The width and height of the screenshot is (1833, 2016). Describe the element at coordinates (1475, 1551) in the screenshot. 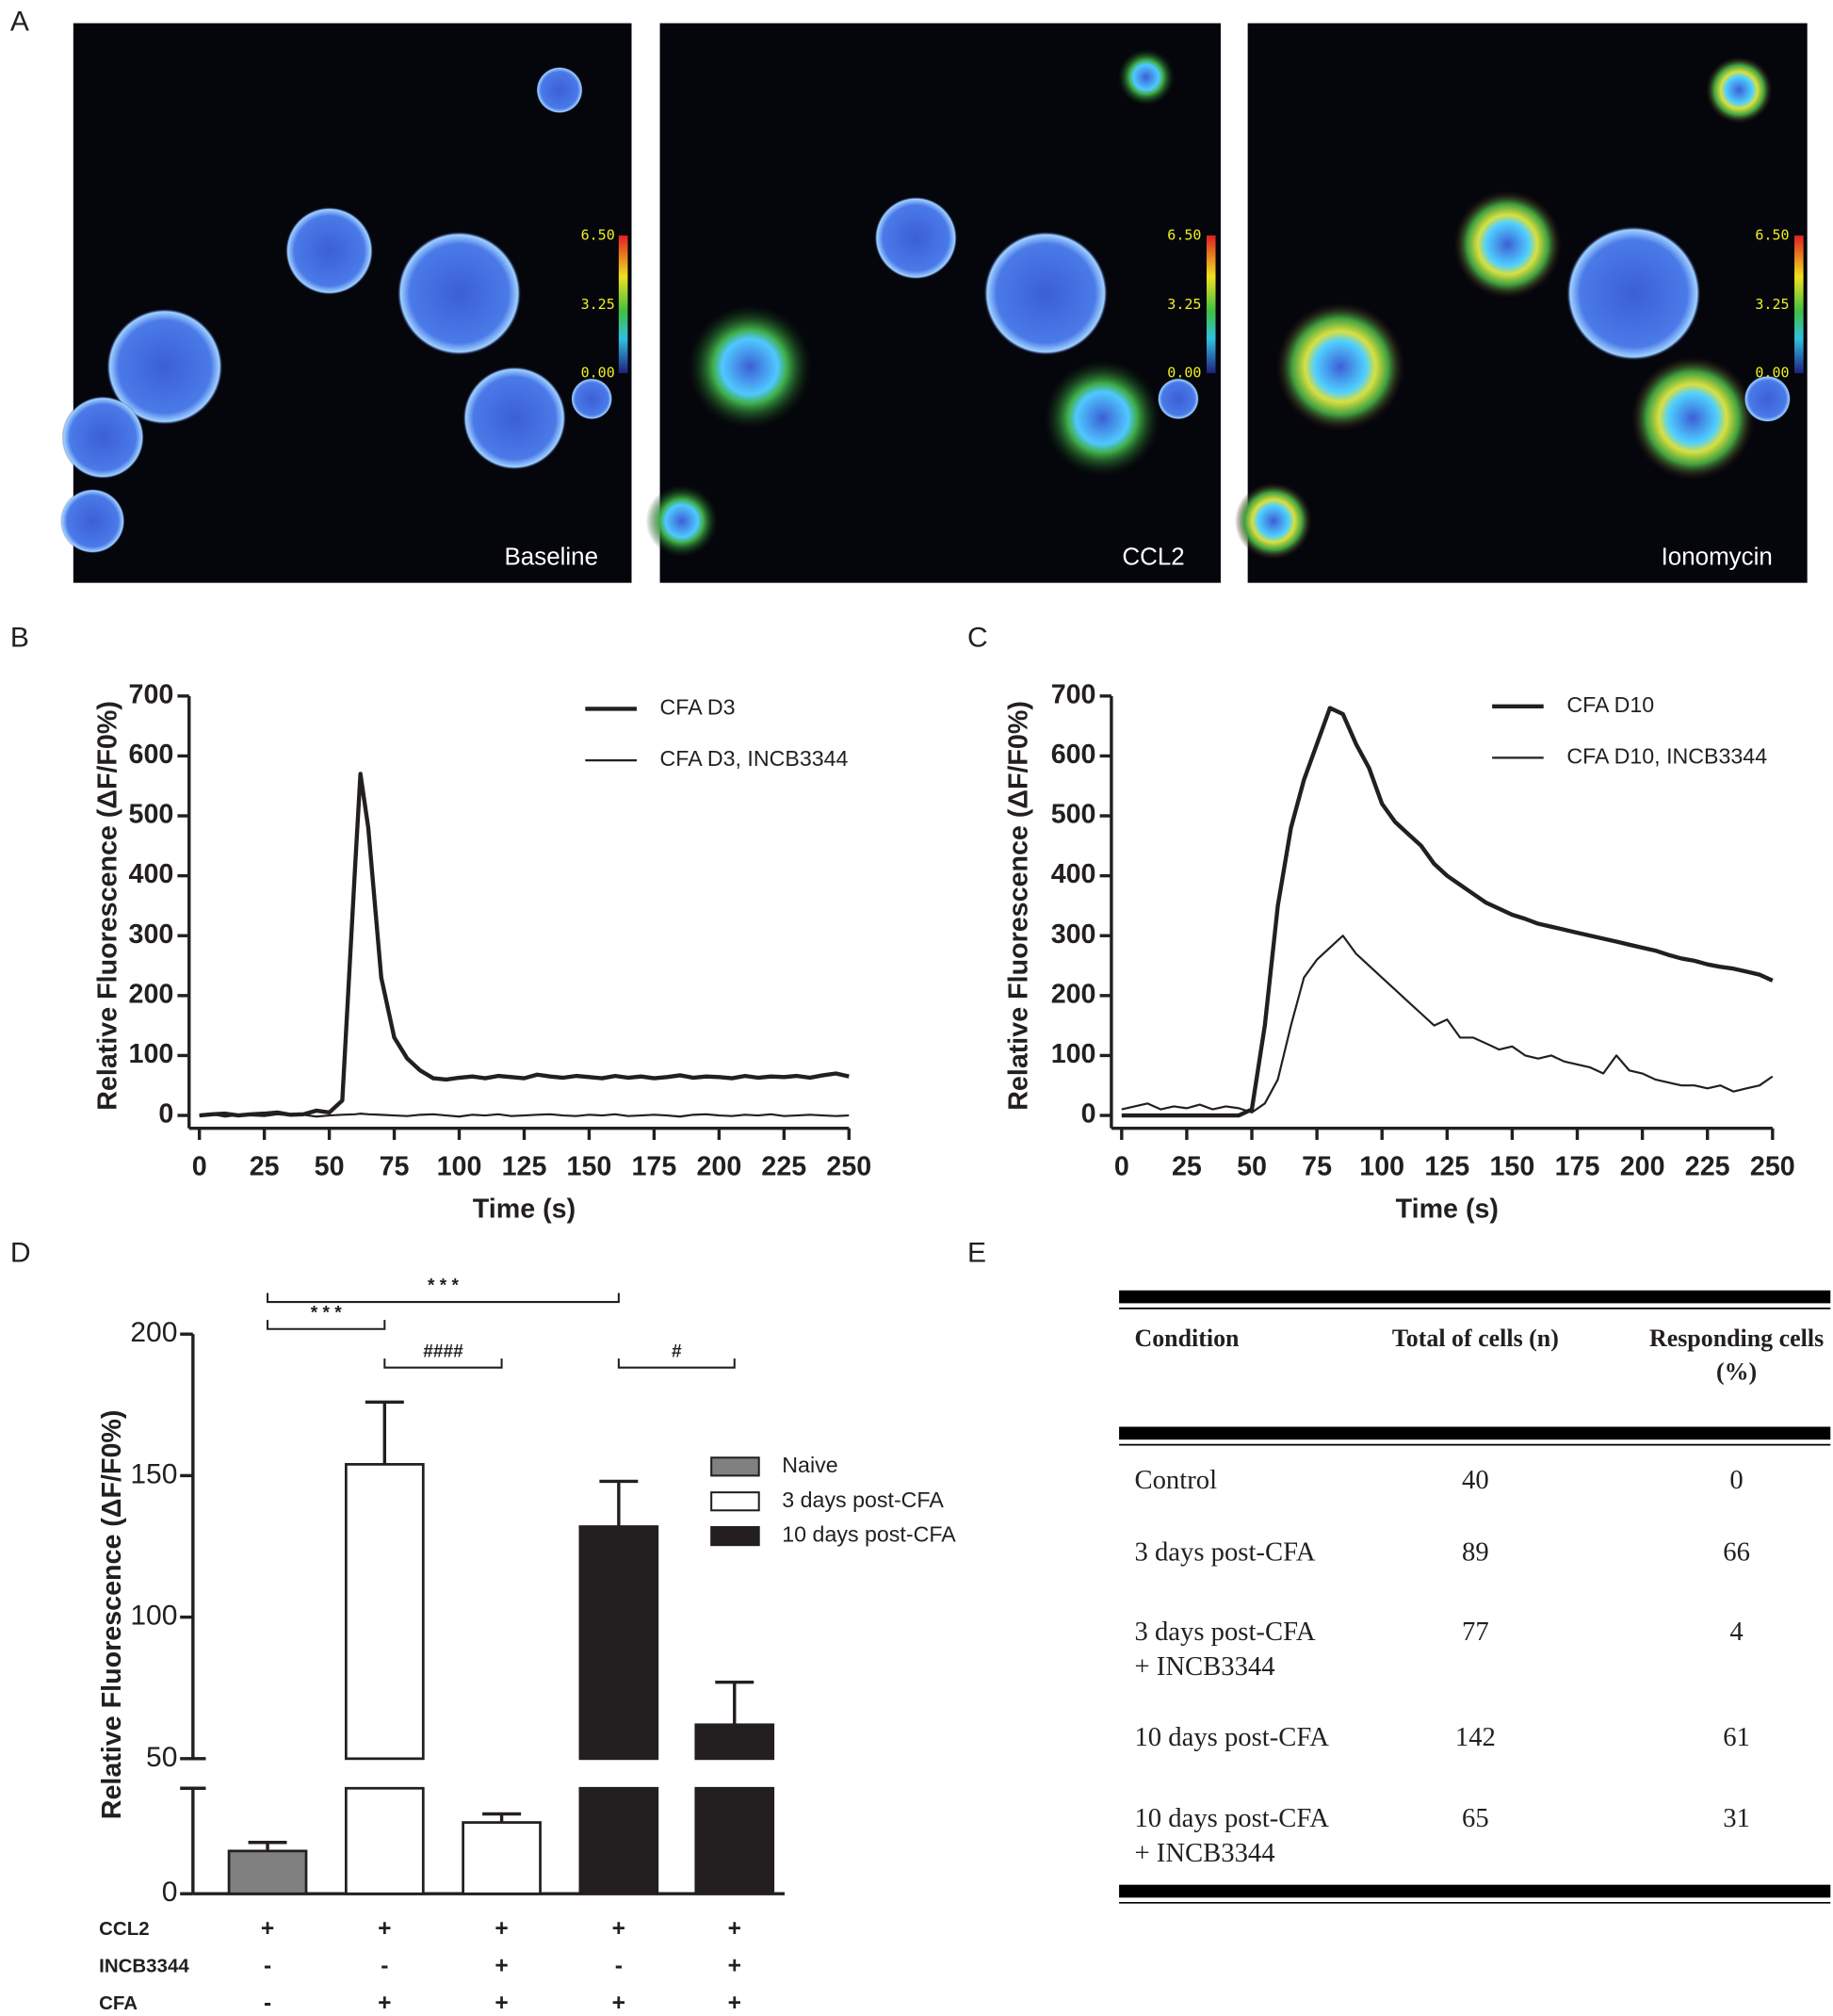

I see `table-cell: 89` at that location.